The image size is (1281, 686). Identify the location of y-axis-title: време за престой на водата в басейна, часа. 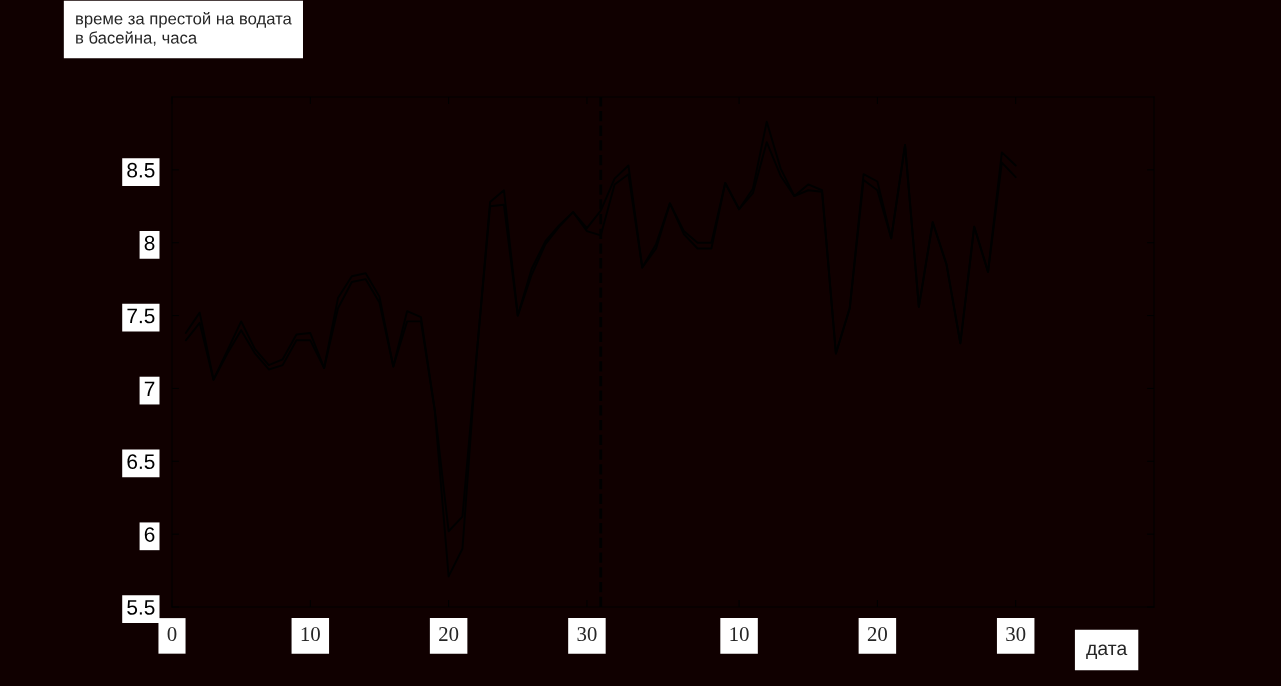
(184, 29).